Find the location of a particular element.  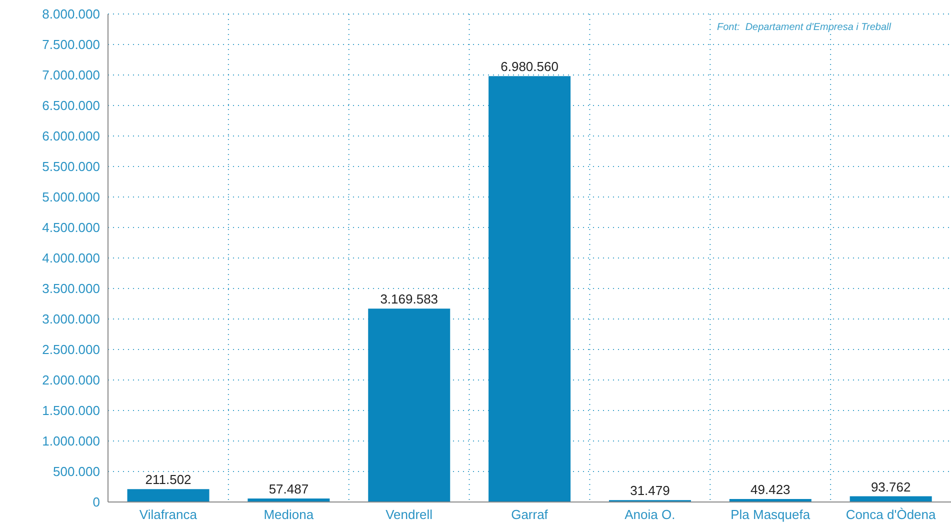

data-label: 93.762 is located at coordinates (890, 486).